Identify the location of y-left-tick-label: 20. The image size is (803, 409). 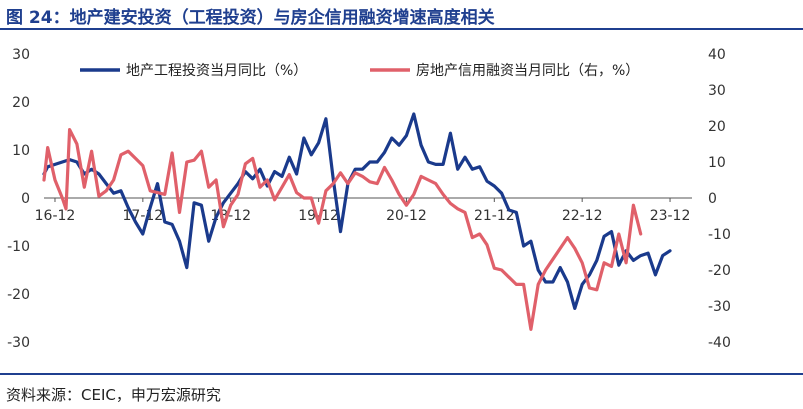
(21, 103).